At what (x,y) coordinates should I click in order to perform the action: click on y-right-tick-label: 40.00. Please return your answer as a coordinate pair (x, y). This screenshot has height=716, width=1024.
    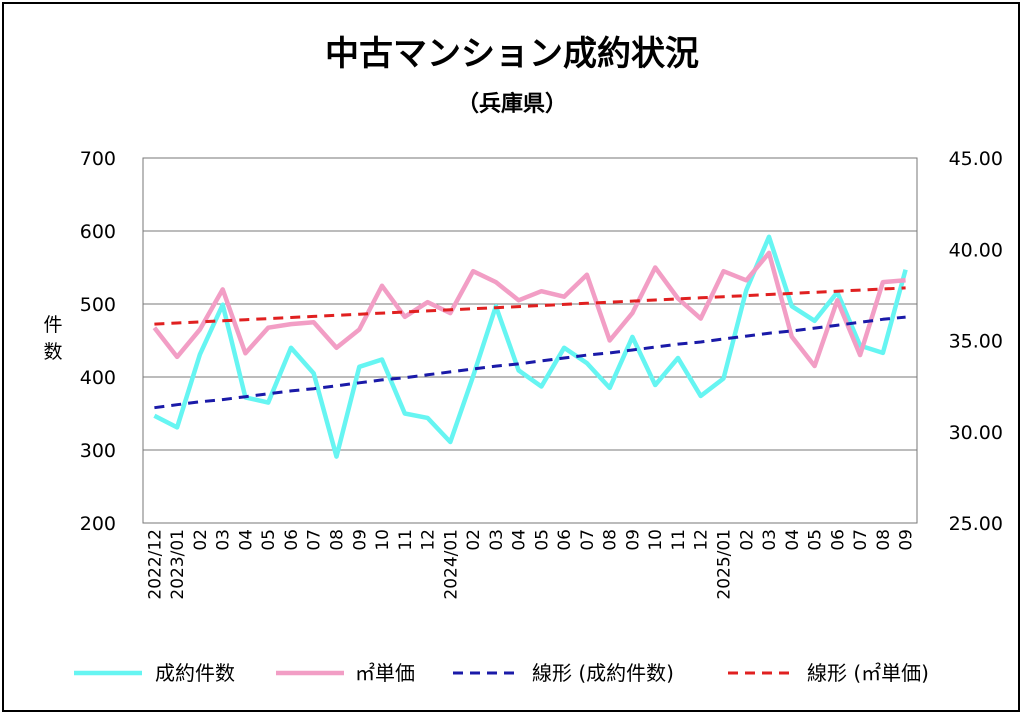
    Looking at the image, I should click on (976, 250).